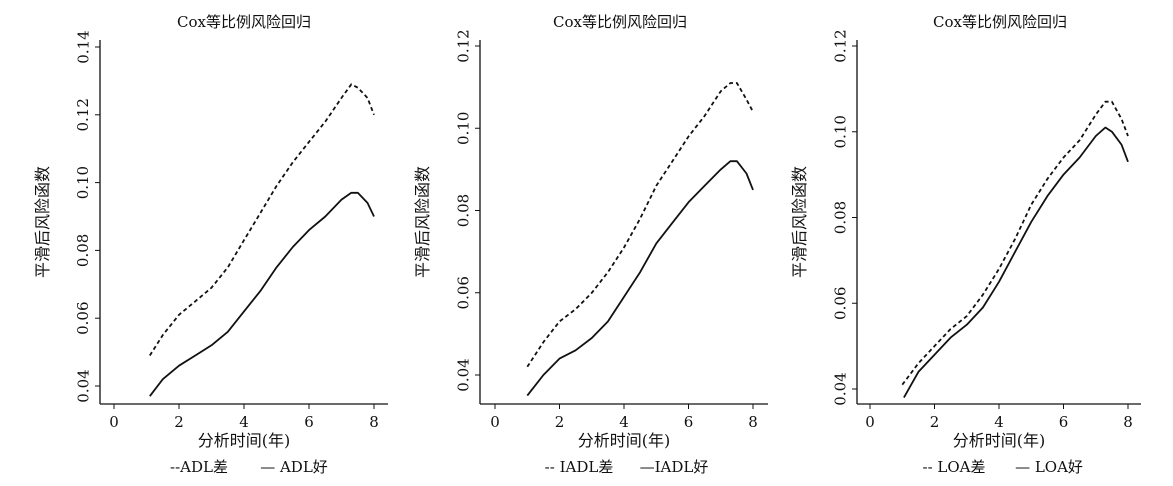 The image size is (1173, 486). Describe the element at coordinates (1003, 467) in the screenshot. I see `legend: -- LOA差 — LOA好` at that location.